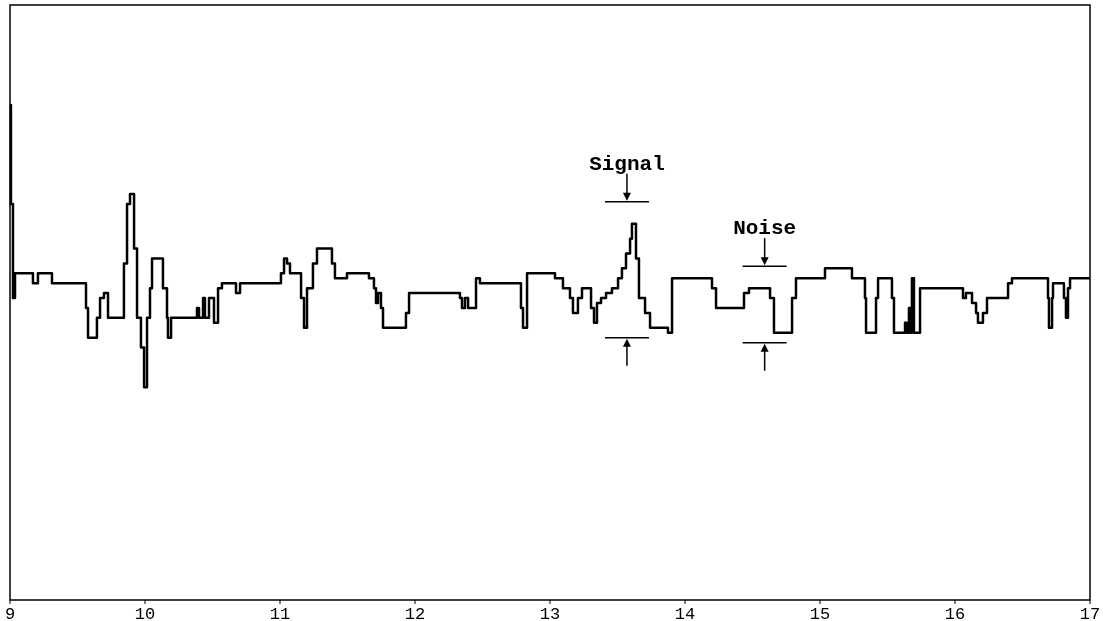 The height and width of the screenshot is (621, 1103). I want to click on x-tick-label: 12, so click(415, 613).